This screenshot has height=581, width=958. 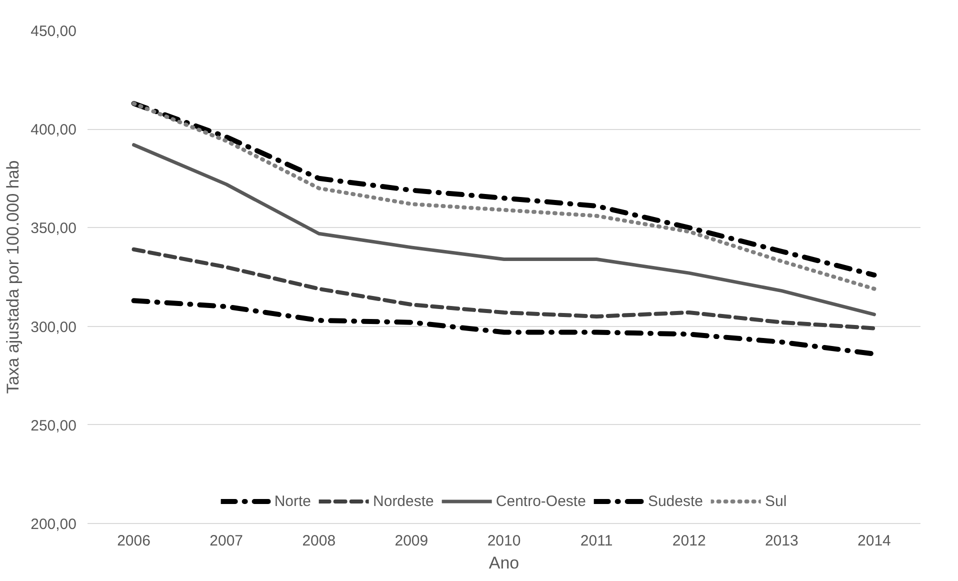 I want to click on y-axis-title: Taxa ajustada por 100.000 hab, so click(x=13, y=277).